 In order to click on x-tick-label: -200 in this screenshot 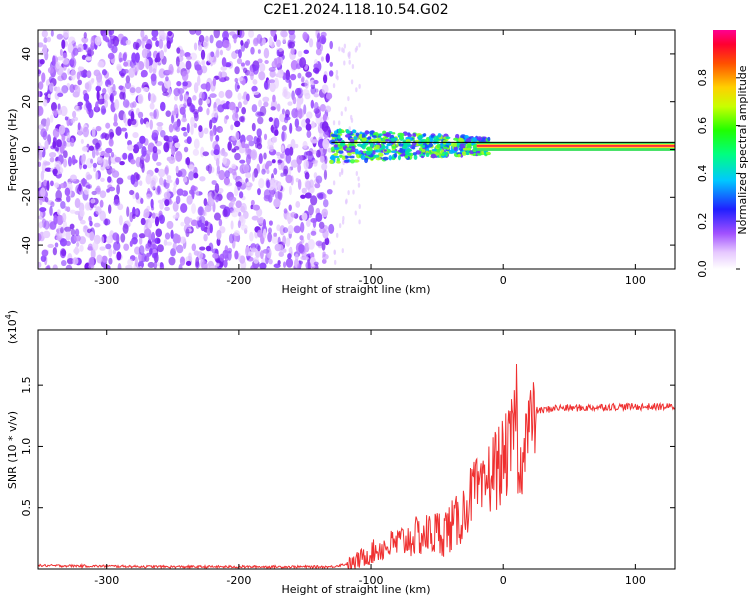, I will do `click(238, 580)`.